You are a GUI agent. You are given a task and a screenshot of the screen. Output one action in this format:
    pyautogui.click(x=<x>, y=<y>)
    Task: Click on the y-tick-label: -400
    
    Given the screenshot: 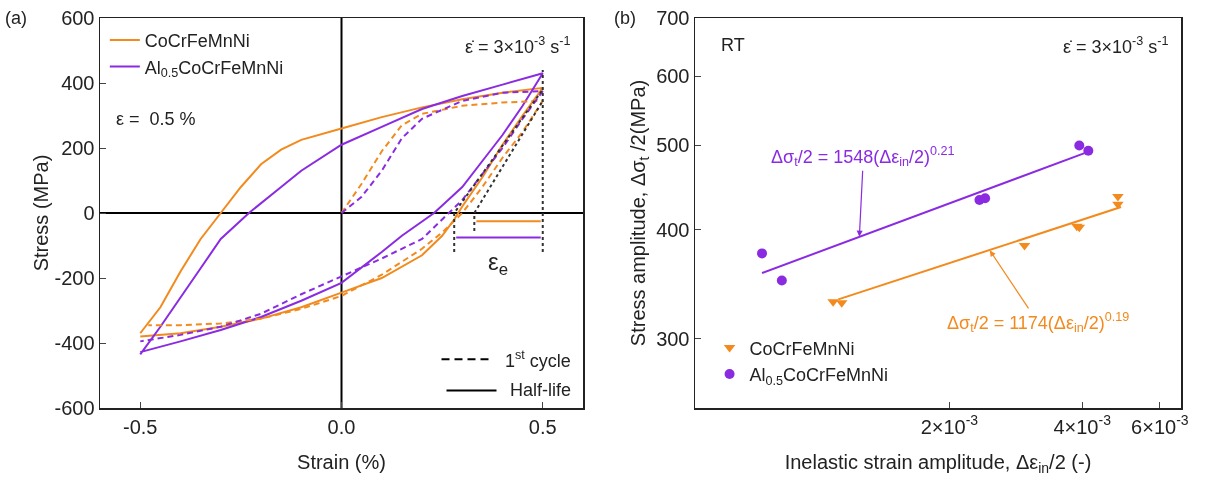 What is the action you would take?
    pyautogui.click(x=74, y=343)
    